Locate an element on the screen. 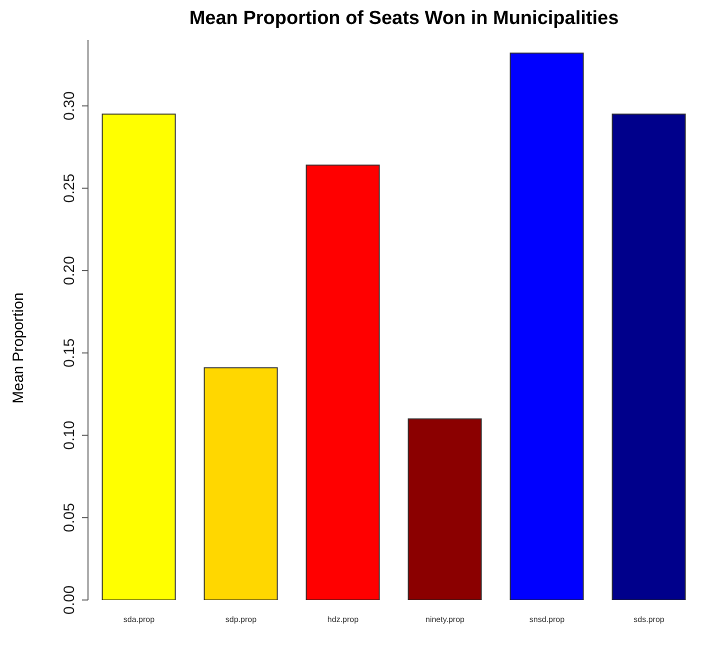 The width and height of the screenshot is (708, 648). y-tick-label: 0.20 is located at coordinates (69, 271).